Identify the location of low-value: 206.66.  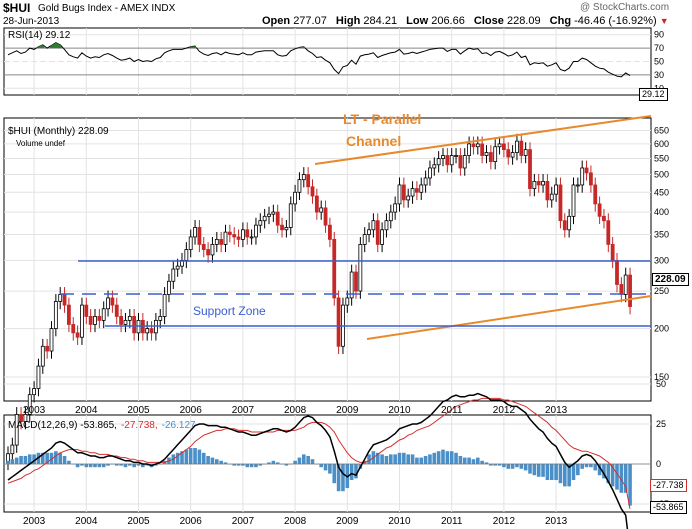
(448, 21).